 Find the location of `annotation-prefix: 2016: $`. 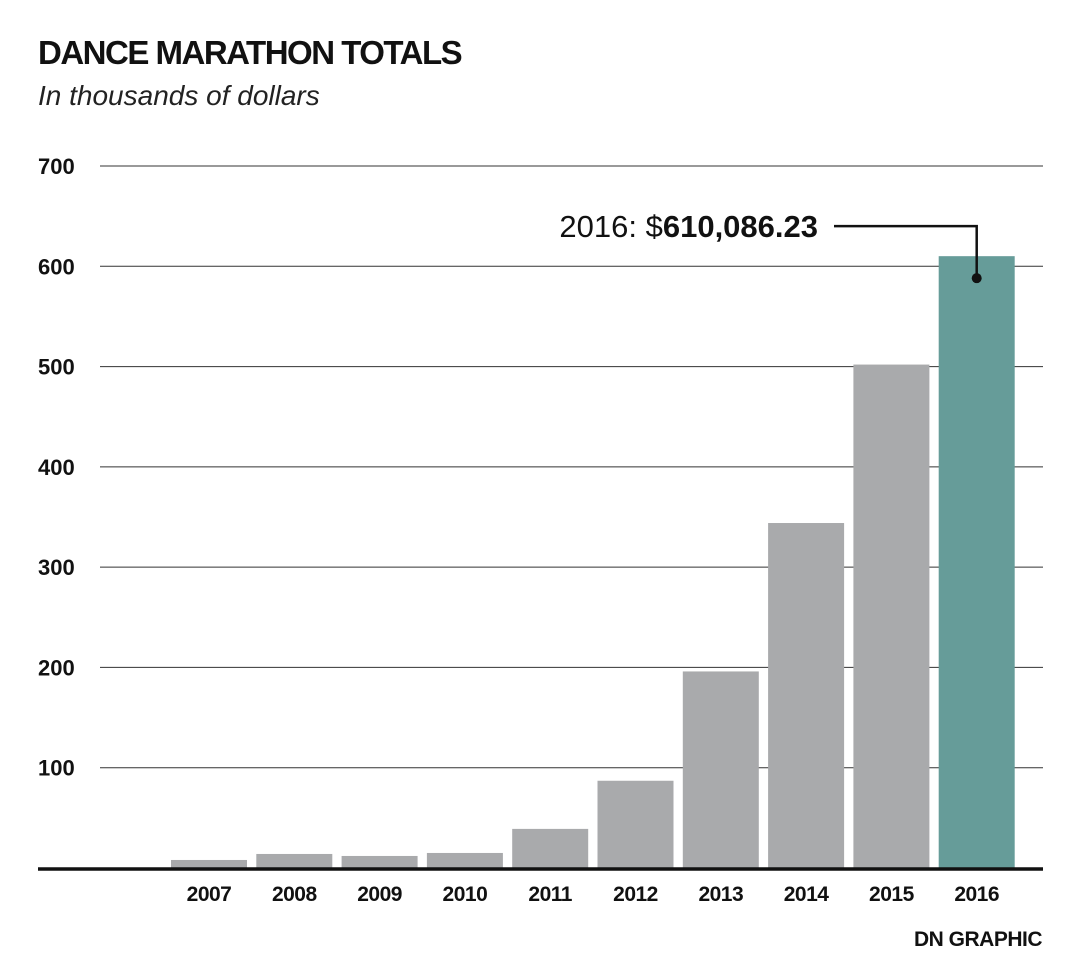

annotation-prefix: 2016: $ is located at coordinates (610, 226).